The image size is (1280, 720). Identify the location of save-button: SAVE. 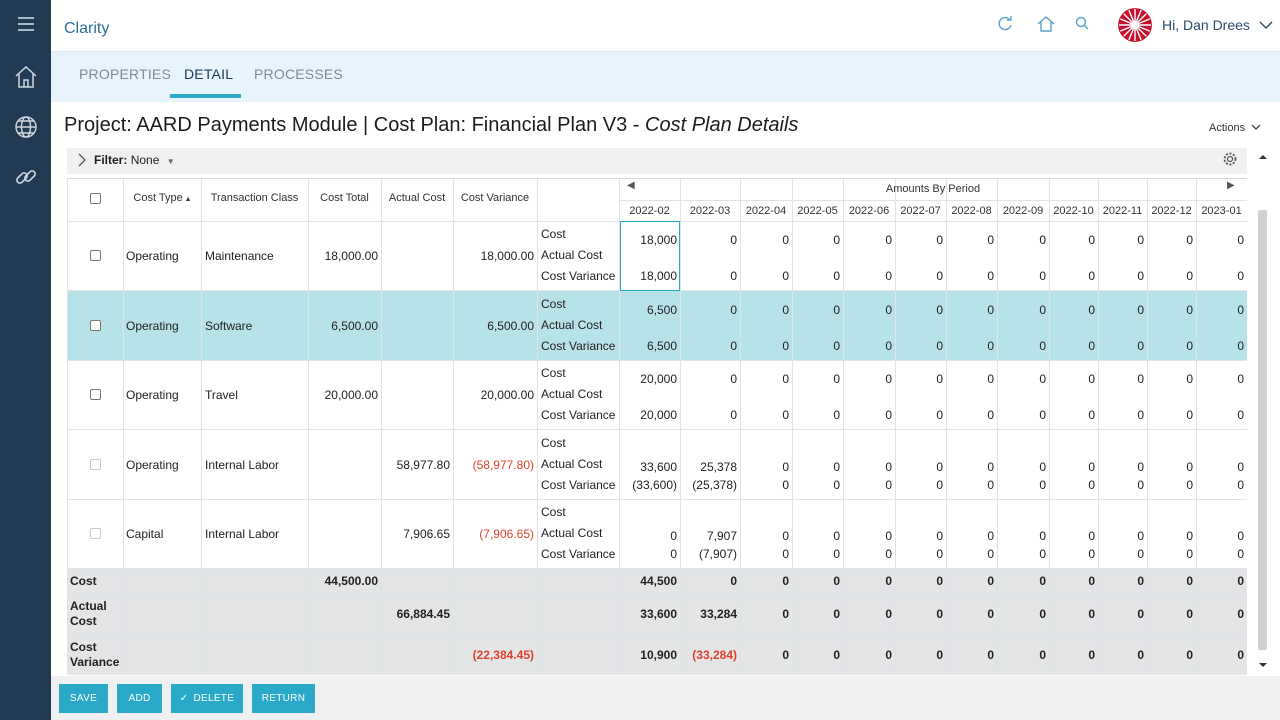
(83, 698).